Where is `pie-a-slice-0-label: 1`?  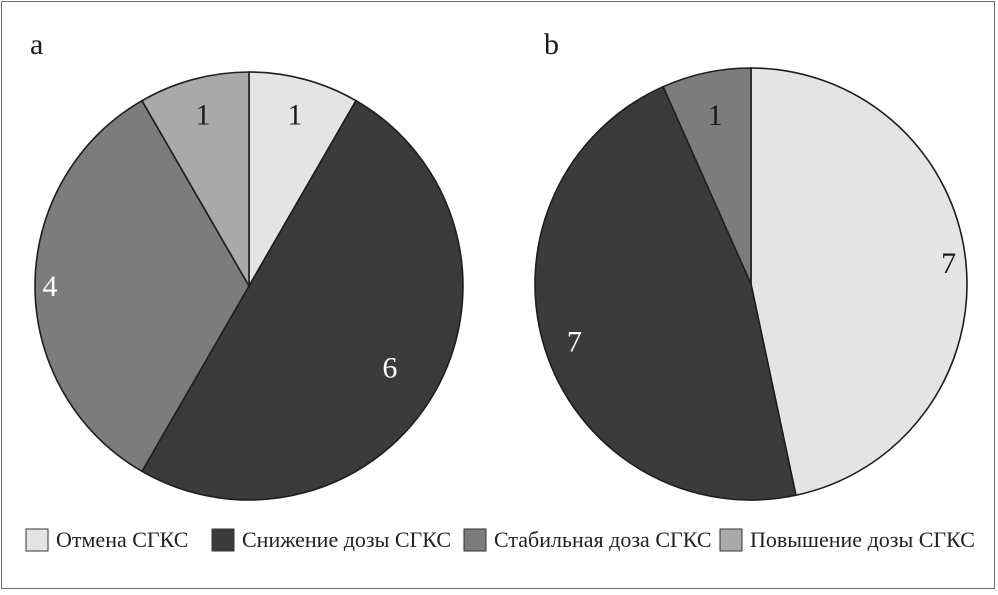
pie-a-slice-0-label: 1 is located at coordinates (294, 114).